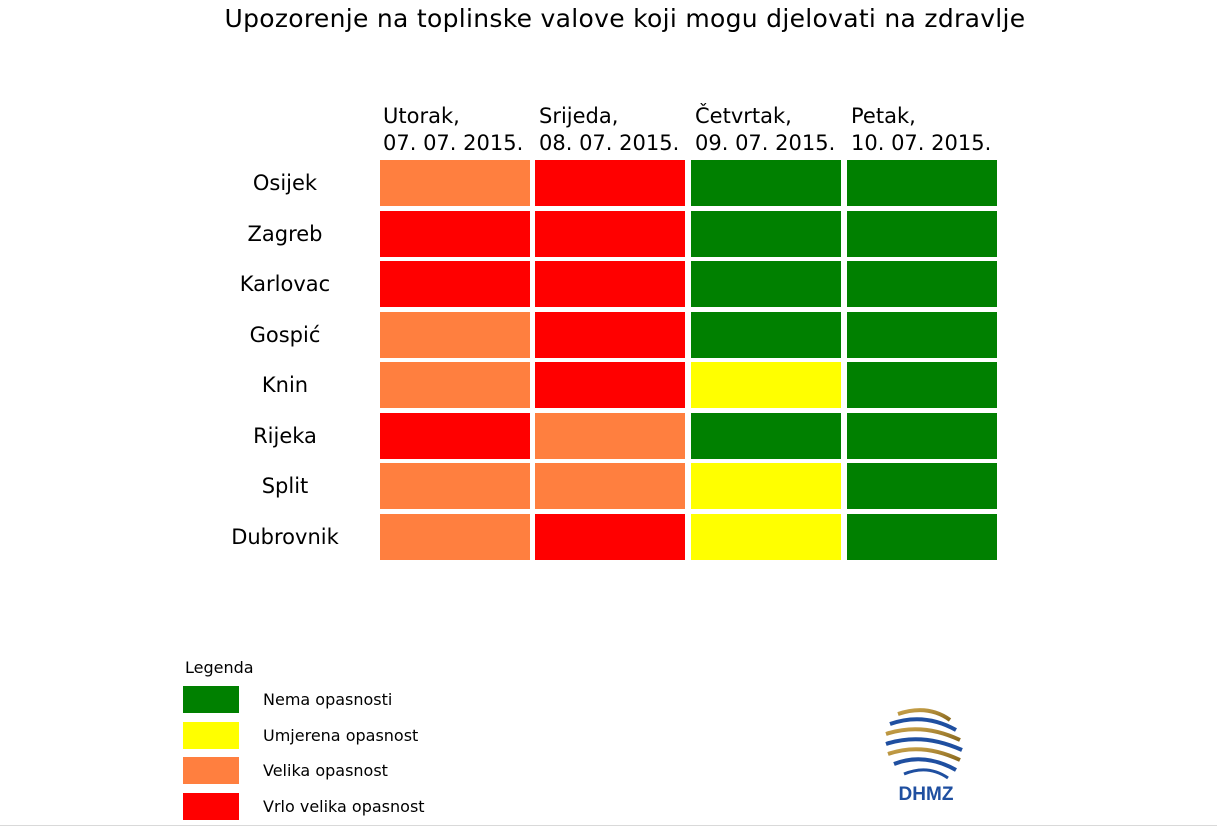 The image size is (1217, 829). What do you see at coordinates (285, 284) in the screenshot?
I see `row-label: Karlovac` at bounding box center [285, 284].